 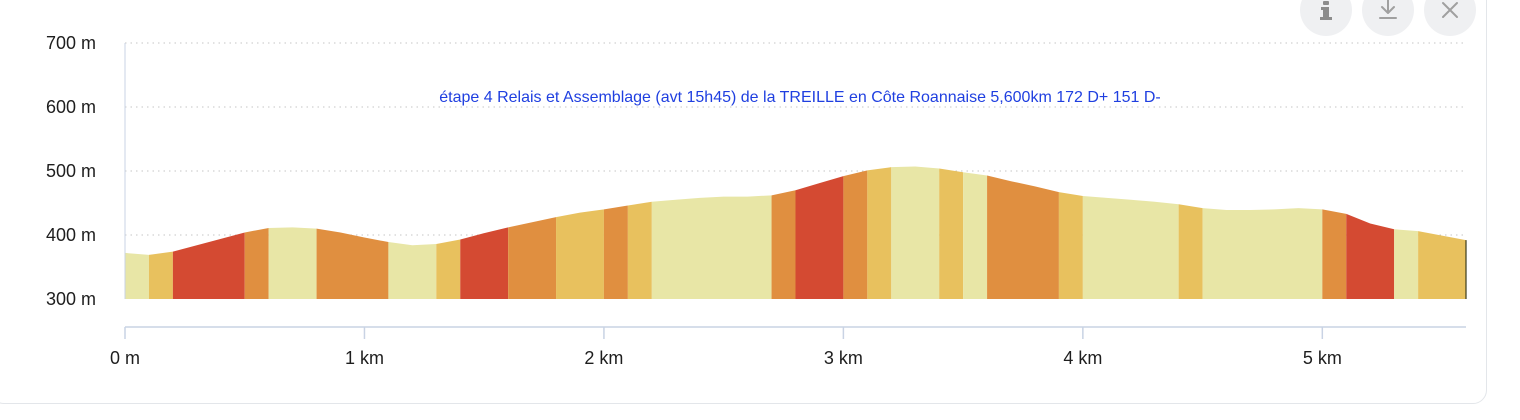 What do you see at coordinates (71, 299) in the screenshot?
I see `y-tick-label: 300 m` at bounding box center [71, 299].